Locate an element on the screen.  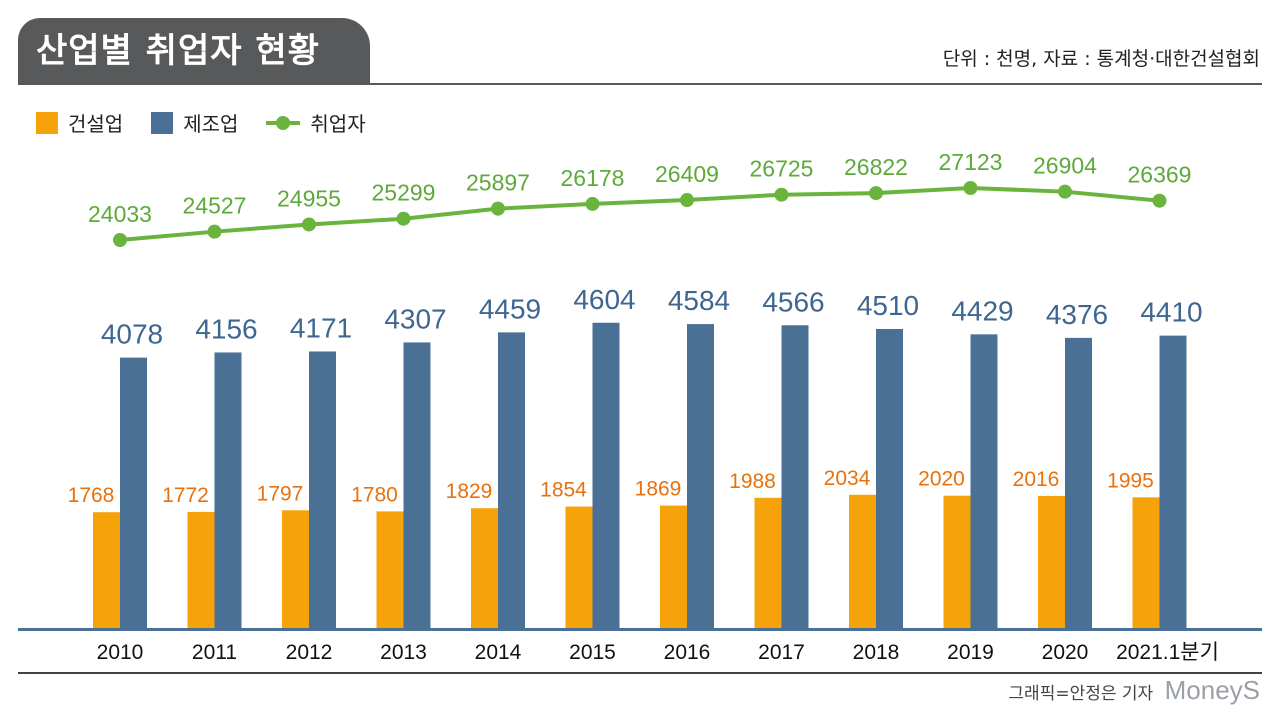
legend-swatch-employed is located at coordinates (283, 123).